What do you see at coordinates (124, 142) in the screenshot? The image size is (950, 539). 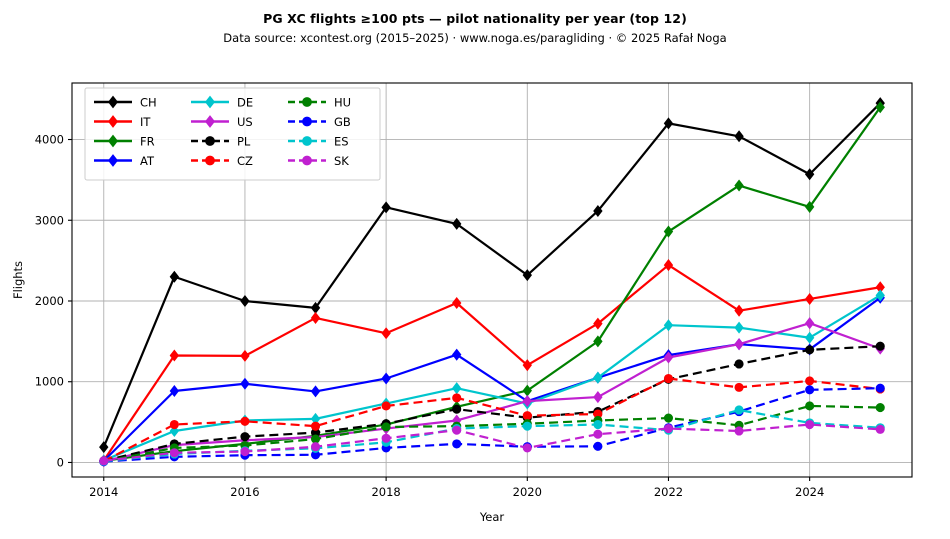 I see `legend-item-FR: FR` at bounding box center [124, 142].